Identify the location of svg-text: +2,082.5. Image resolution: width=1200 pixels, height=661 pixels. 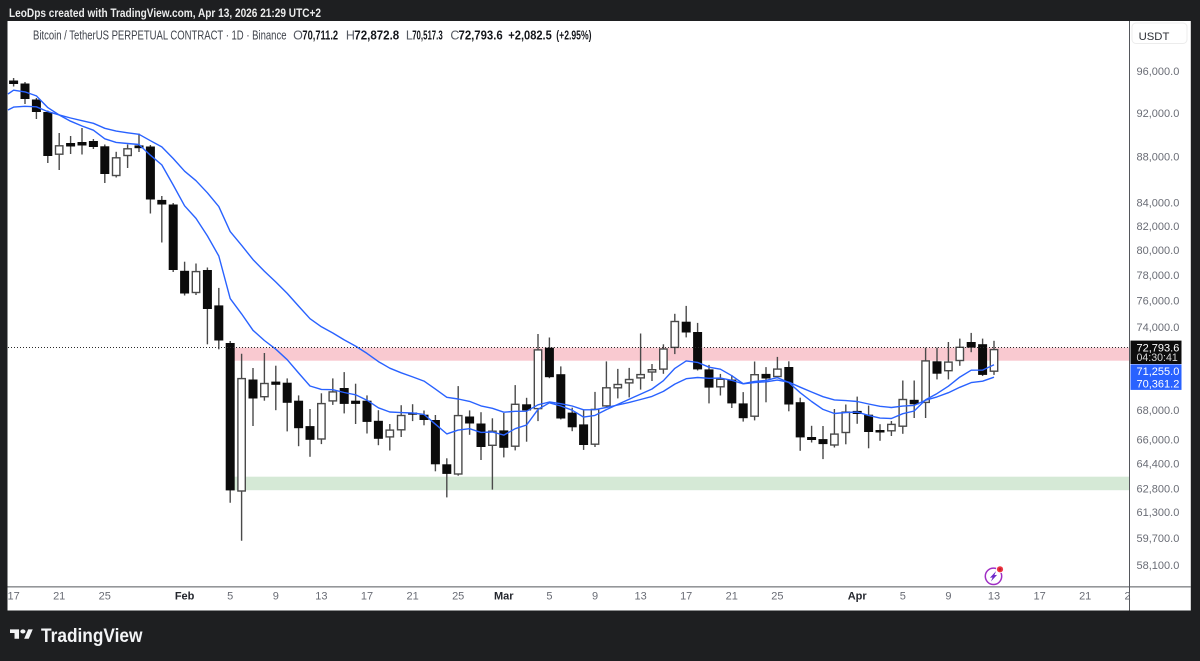
(530, 36).